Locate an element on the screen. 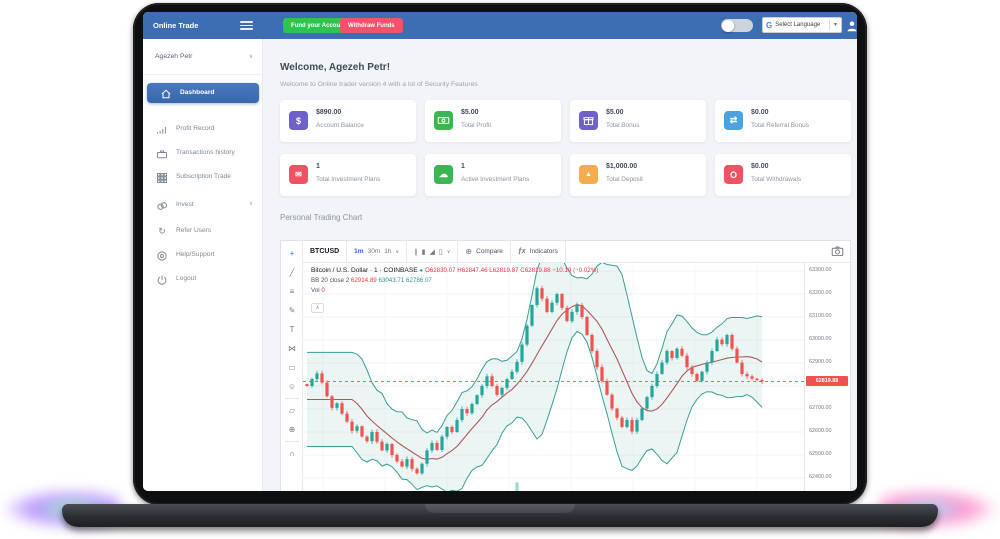 The height and width of the screenshot is (539, 1000). language-caret-icon: ▼ is located at coordinates (835, 25).